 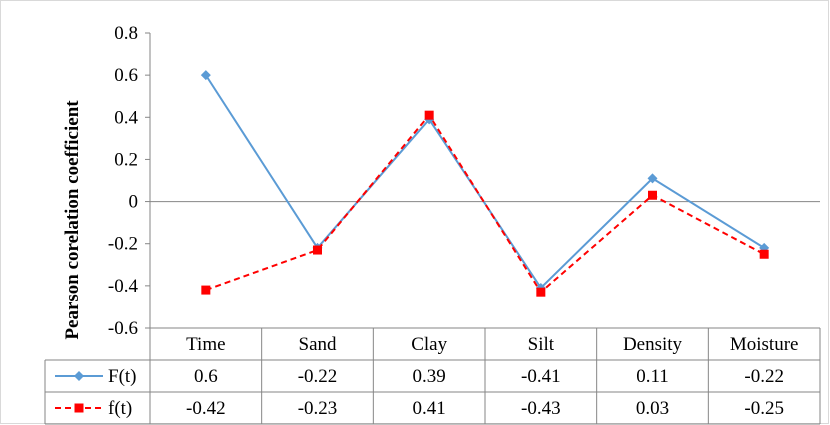 What do you see at coordinates (764, 344) in the screenshot?
I see `category-label: Moisture` at bounding box center [764, 344].